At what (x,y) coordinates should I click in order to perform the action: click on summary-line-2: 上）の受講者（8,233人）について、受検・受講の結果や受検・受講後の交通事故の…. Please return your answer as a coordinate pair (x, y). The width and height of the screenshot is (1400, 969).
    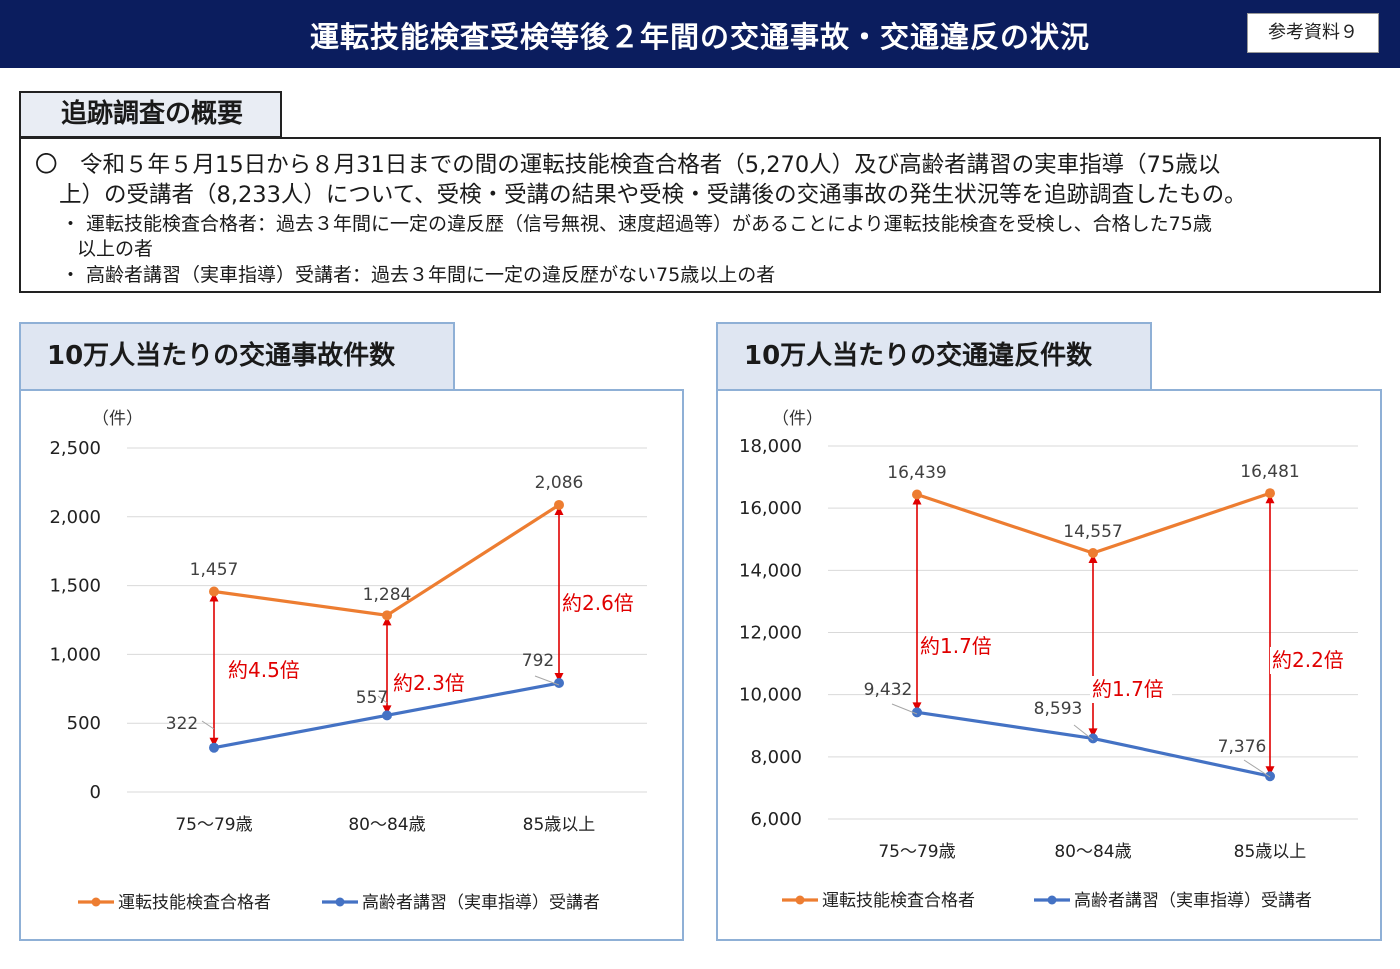
    Looking at the image, I should click on (653, 195).